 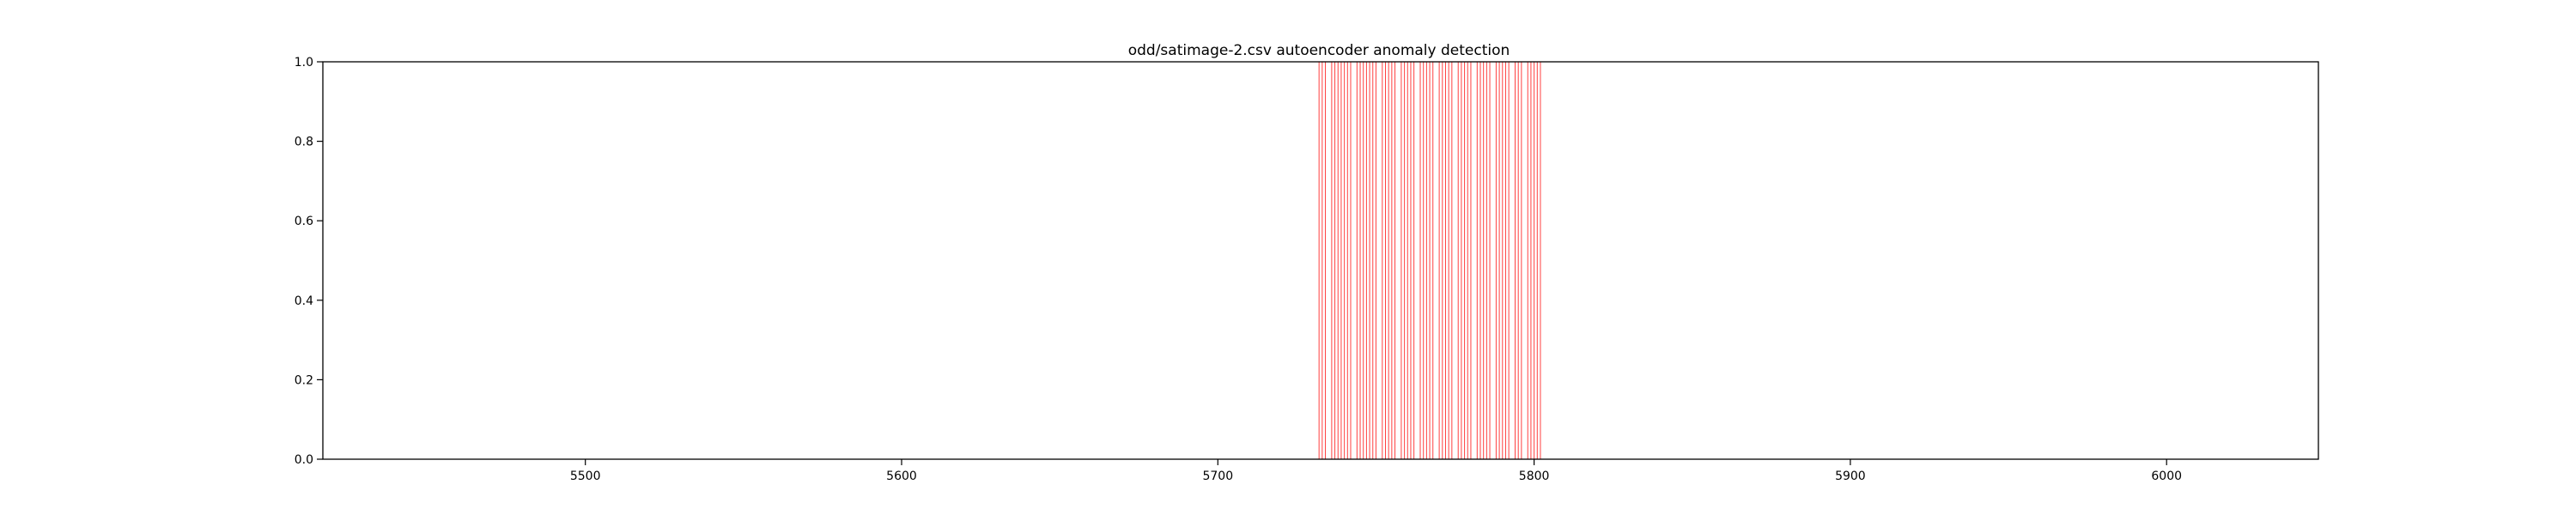 I want to click on y-tick-label: 0.6, so click(x=304, y=221).